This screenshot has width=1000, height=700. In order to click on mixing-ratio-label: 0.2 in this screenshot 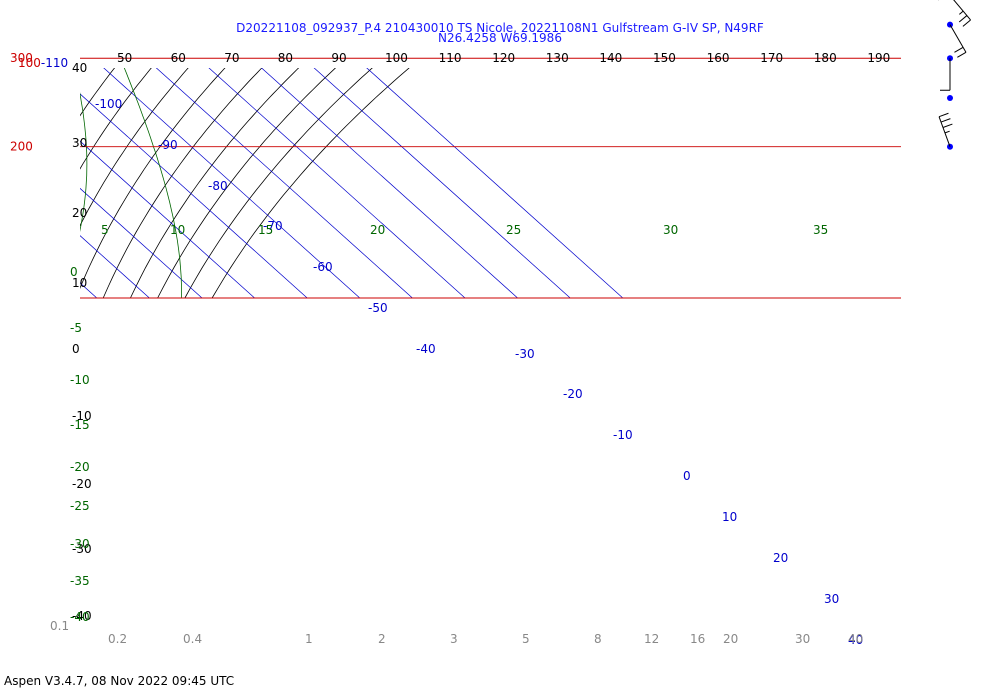, I will do `click(117, 639)`.